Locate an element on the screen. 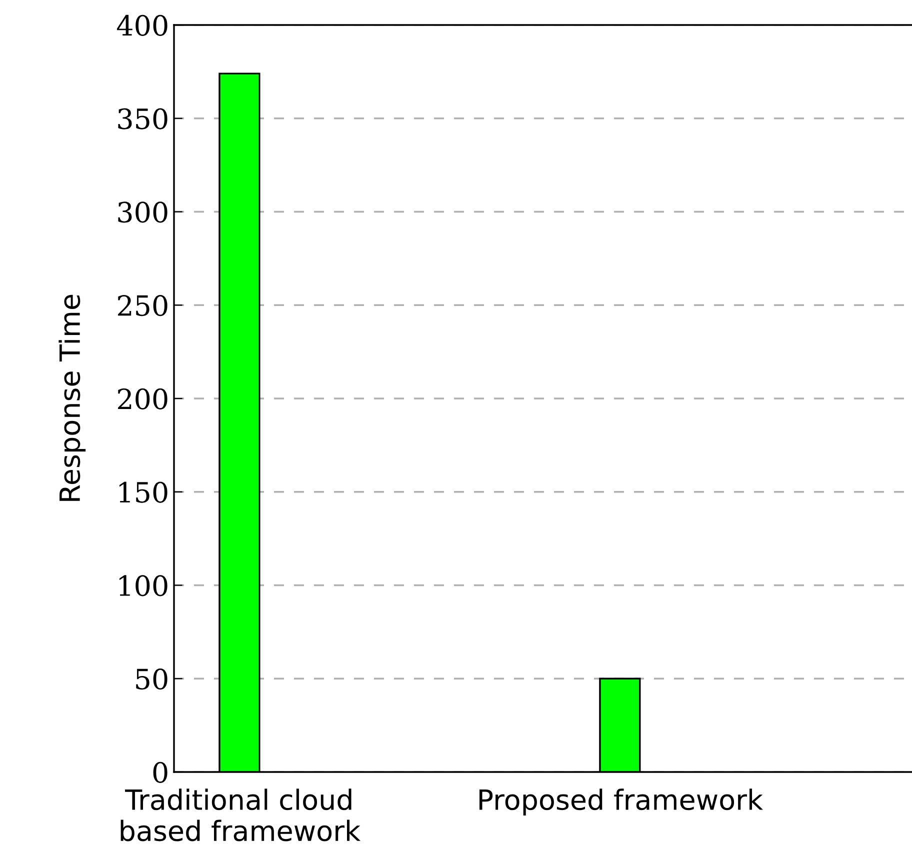 Image resolution: width=912 pixels, height=864 pixels. y-tick-label: 50 is located at coordinates (152, 679).